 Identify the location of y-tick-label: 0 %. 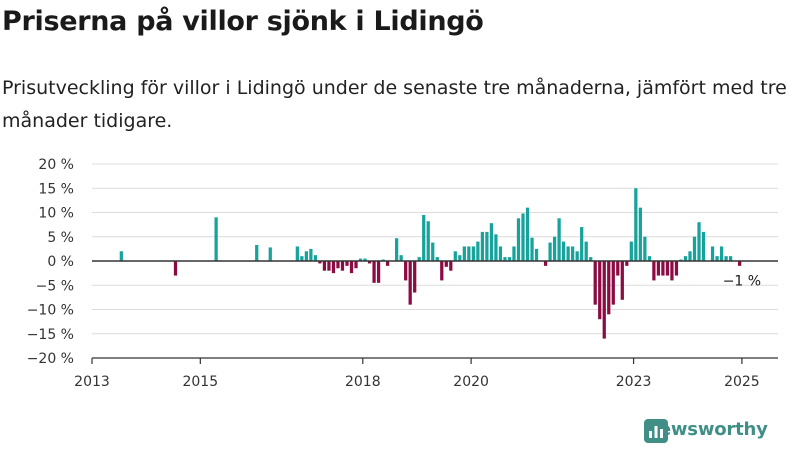
(60, 262).